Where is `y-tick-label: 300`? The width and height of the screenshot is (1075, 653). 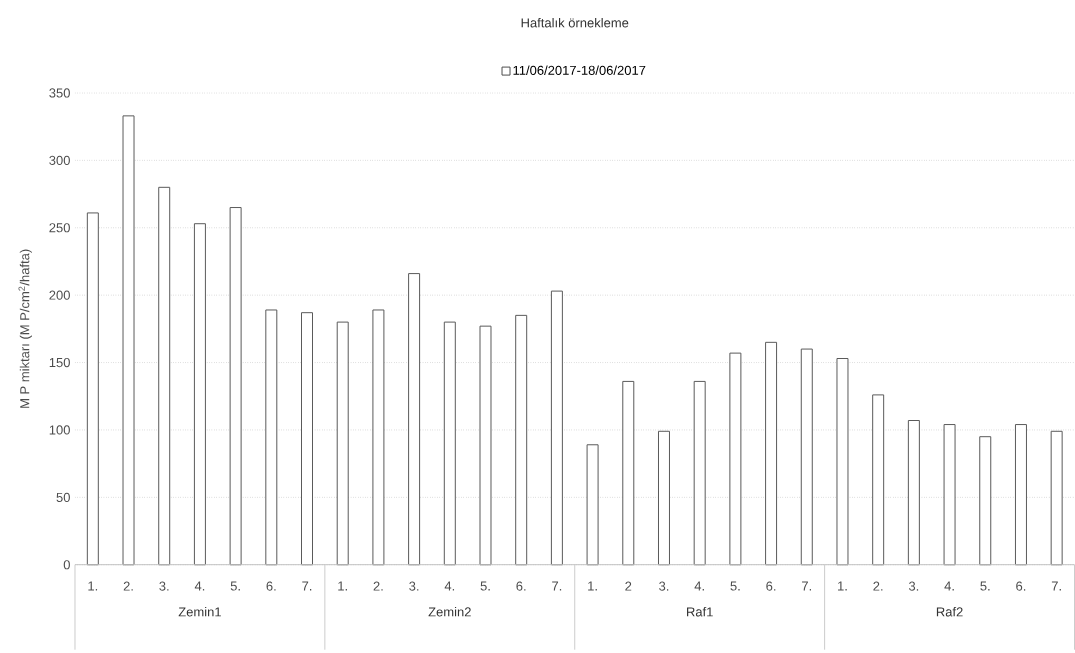
y-tick-label: 300 is located at coordinates (59, 160).